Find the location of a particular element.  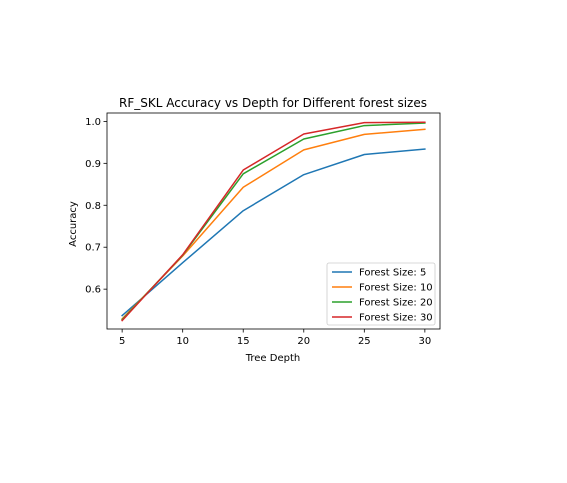

x-axis-label: Tree Depth is located at coordinates (272, 358).